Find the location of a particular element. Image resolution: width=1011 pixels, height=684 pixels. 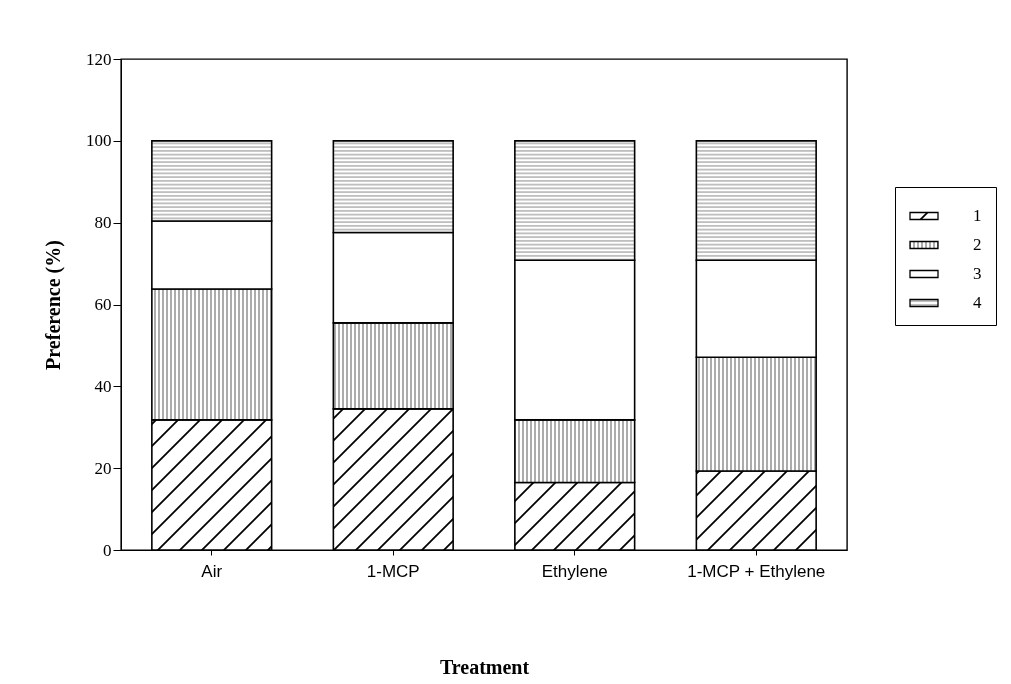

y-tick-label: 60 is located at coordinates (103, 304).